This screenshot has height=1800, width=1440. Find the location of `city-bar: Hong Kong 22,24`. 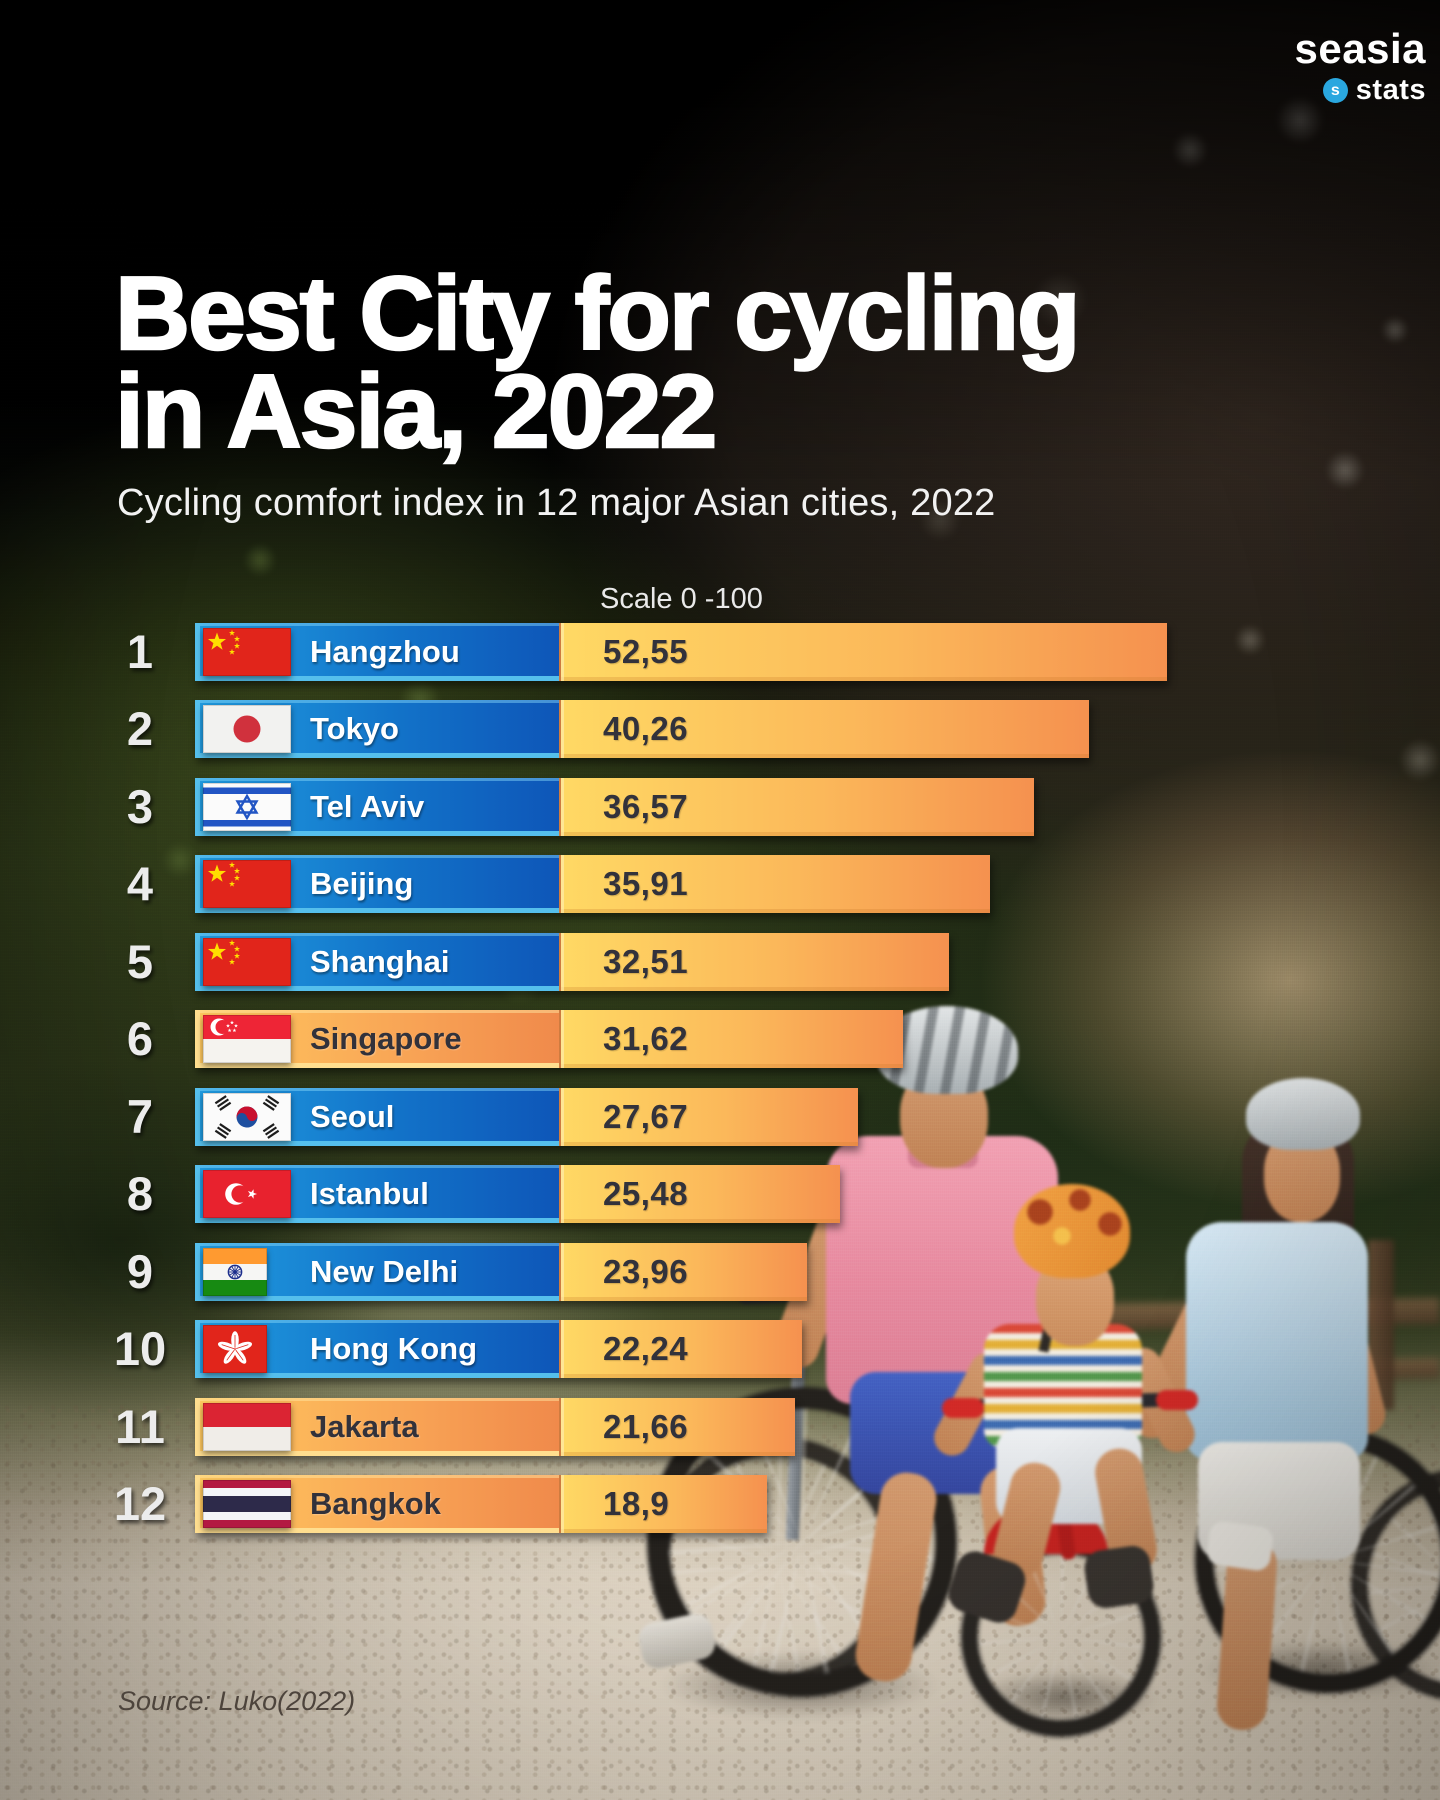

city-bar: Hong Kong 22,24 is located at coordinates (498, 1349).